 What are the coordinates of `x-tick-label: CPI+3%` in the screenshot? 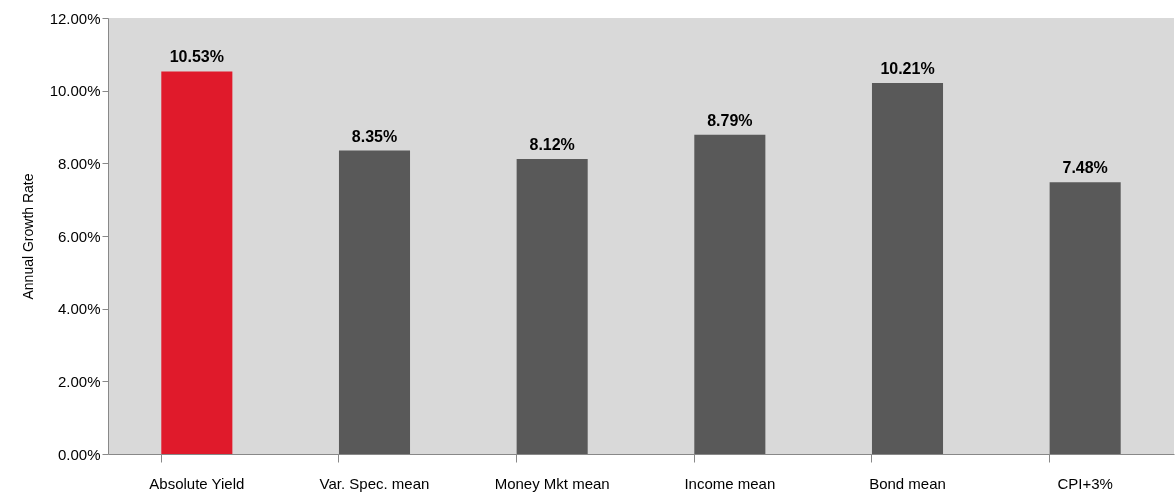 It's located at (1085, 483).